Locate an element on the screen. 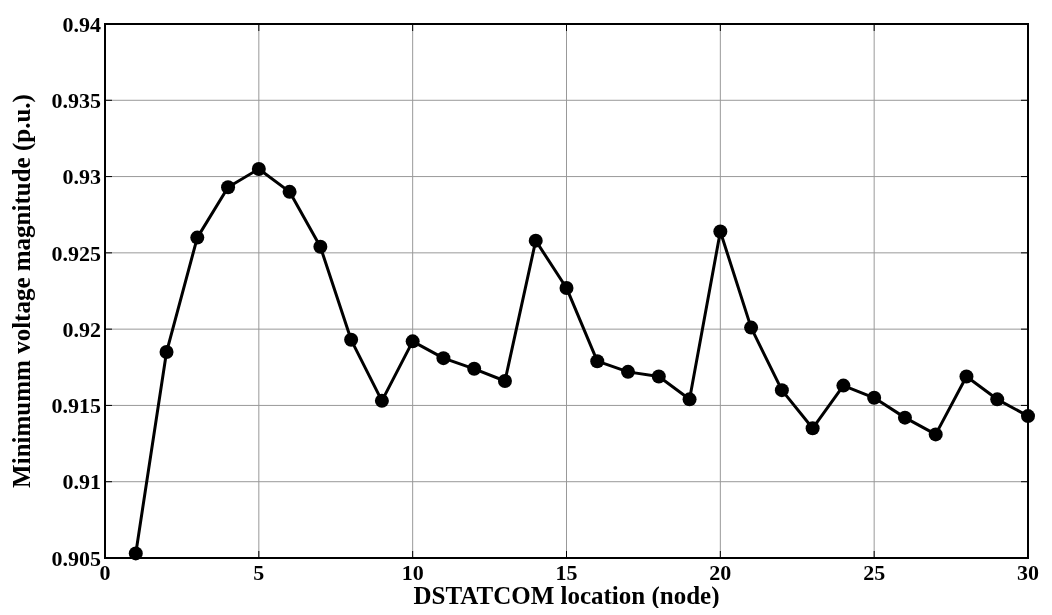  x-tick-label: 5 is located at coordinates (259, 572).